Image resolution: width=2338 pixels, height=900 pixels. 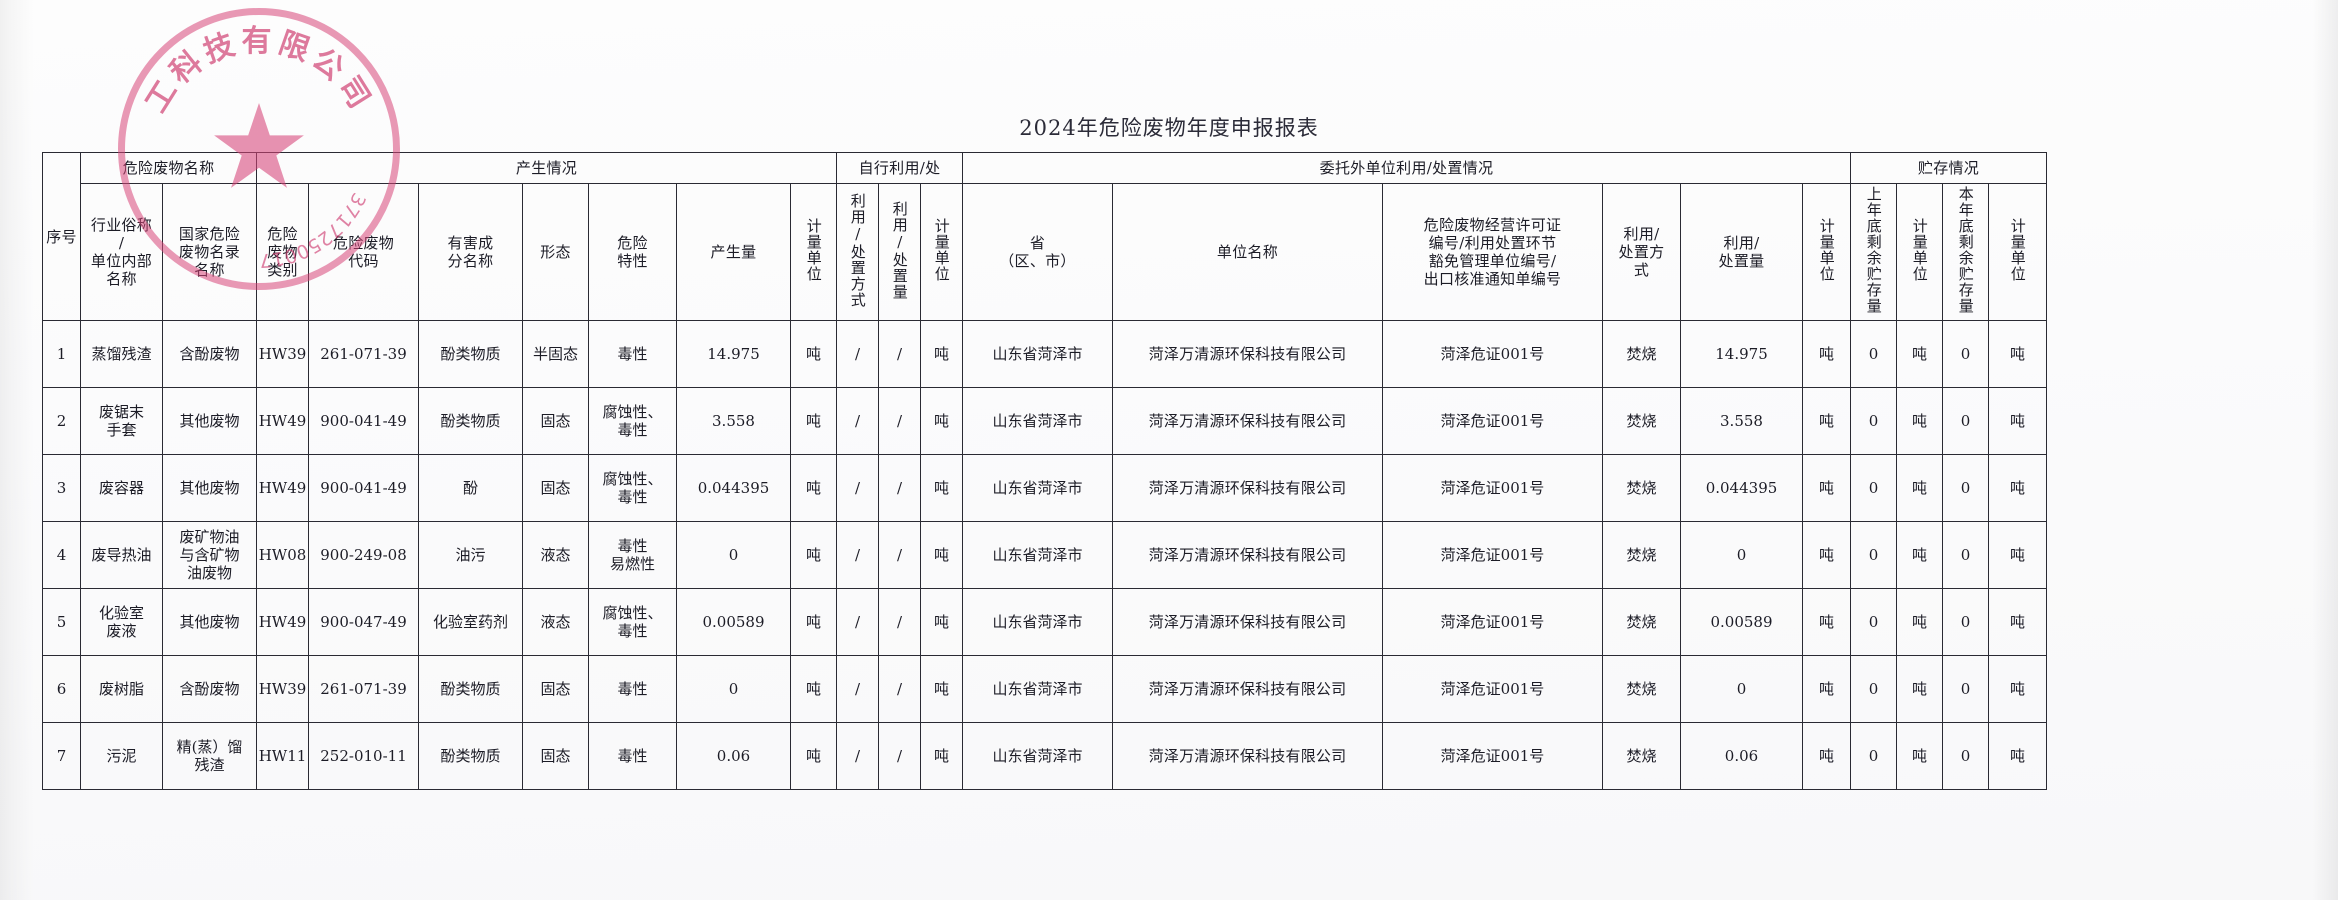 What do you see at coordinates (1873, 250) in the screenshot?
I see `col-header-last-year-label: 上年底剩余贮存量` at bounding box center [1873, 250].